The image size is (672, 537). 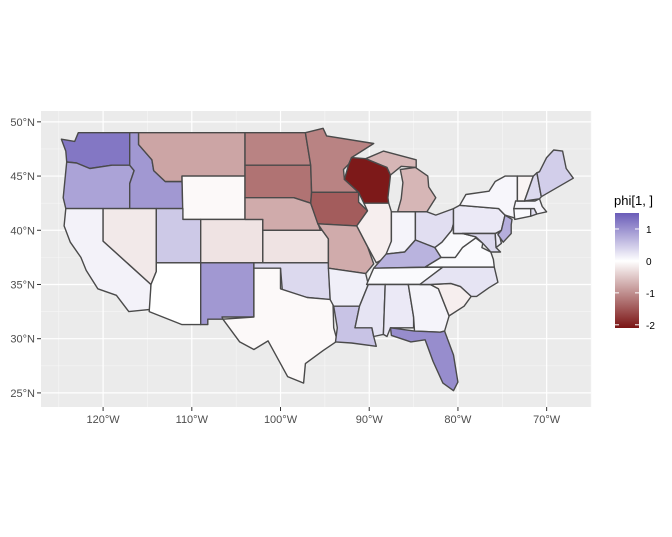 I want to click on state-mississippi, so click(x=370, y=310).